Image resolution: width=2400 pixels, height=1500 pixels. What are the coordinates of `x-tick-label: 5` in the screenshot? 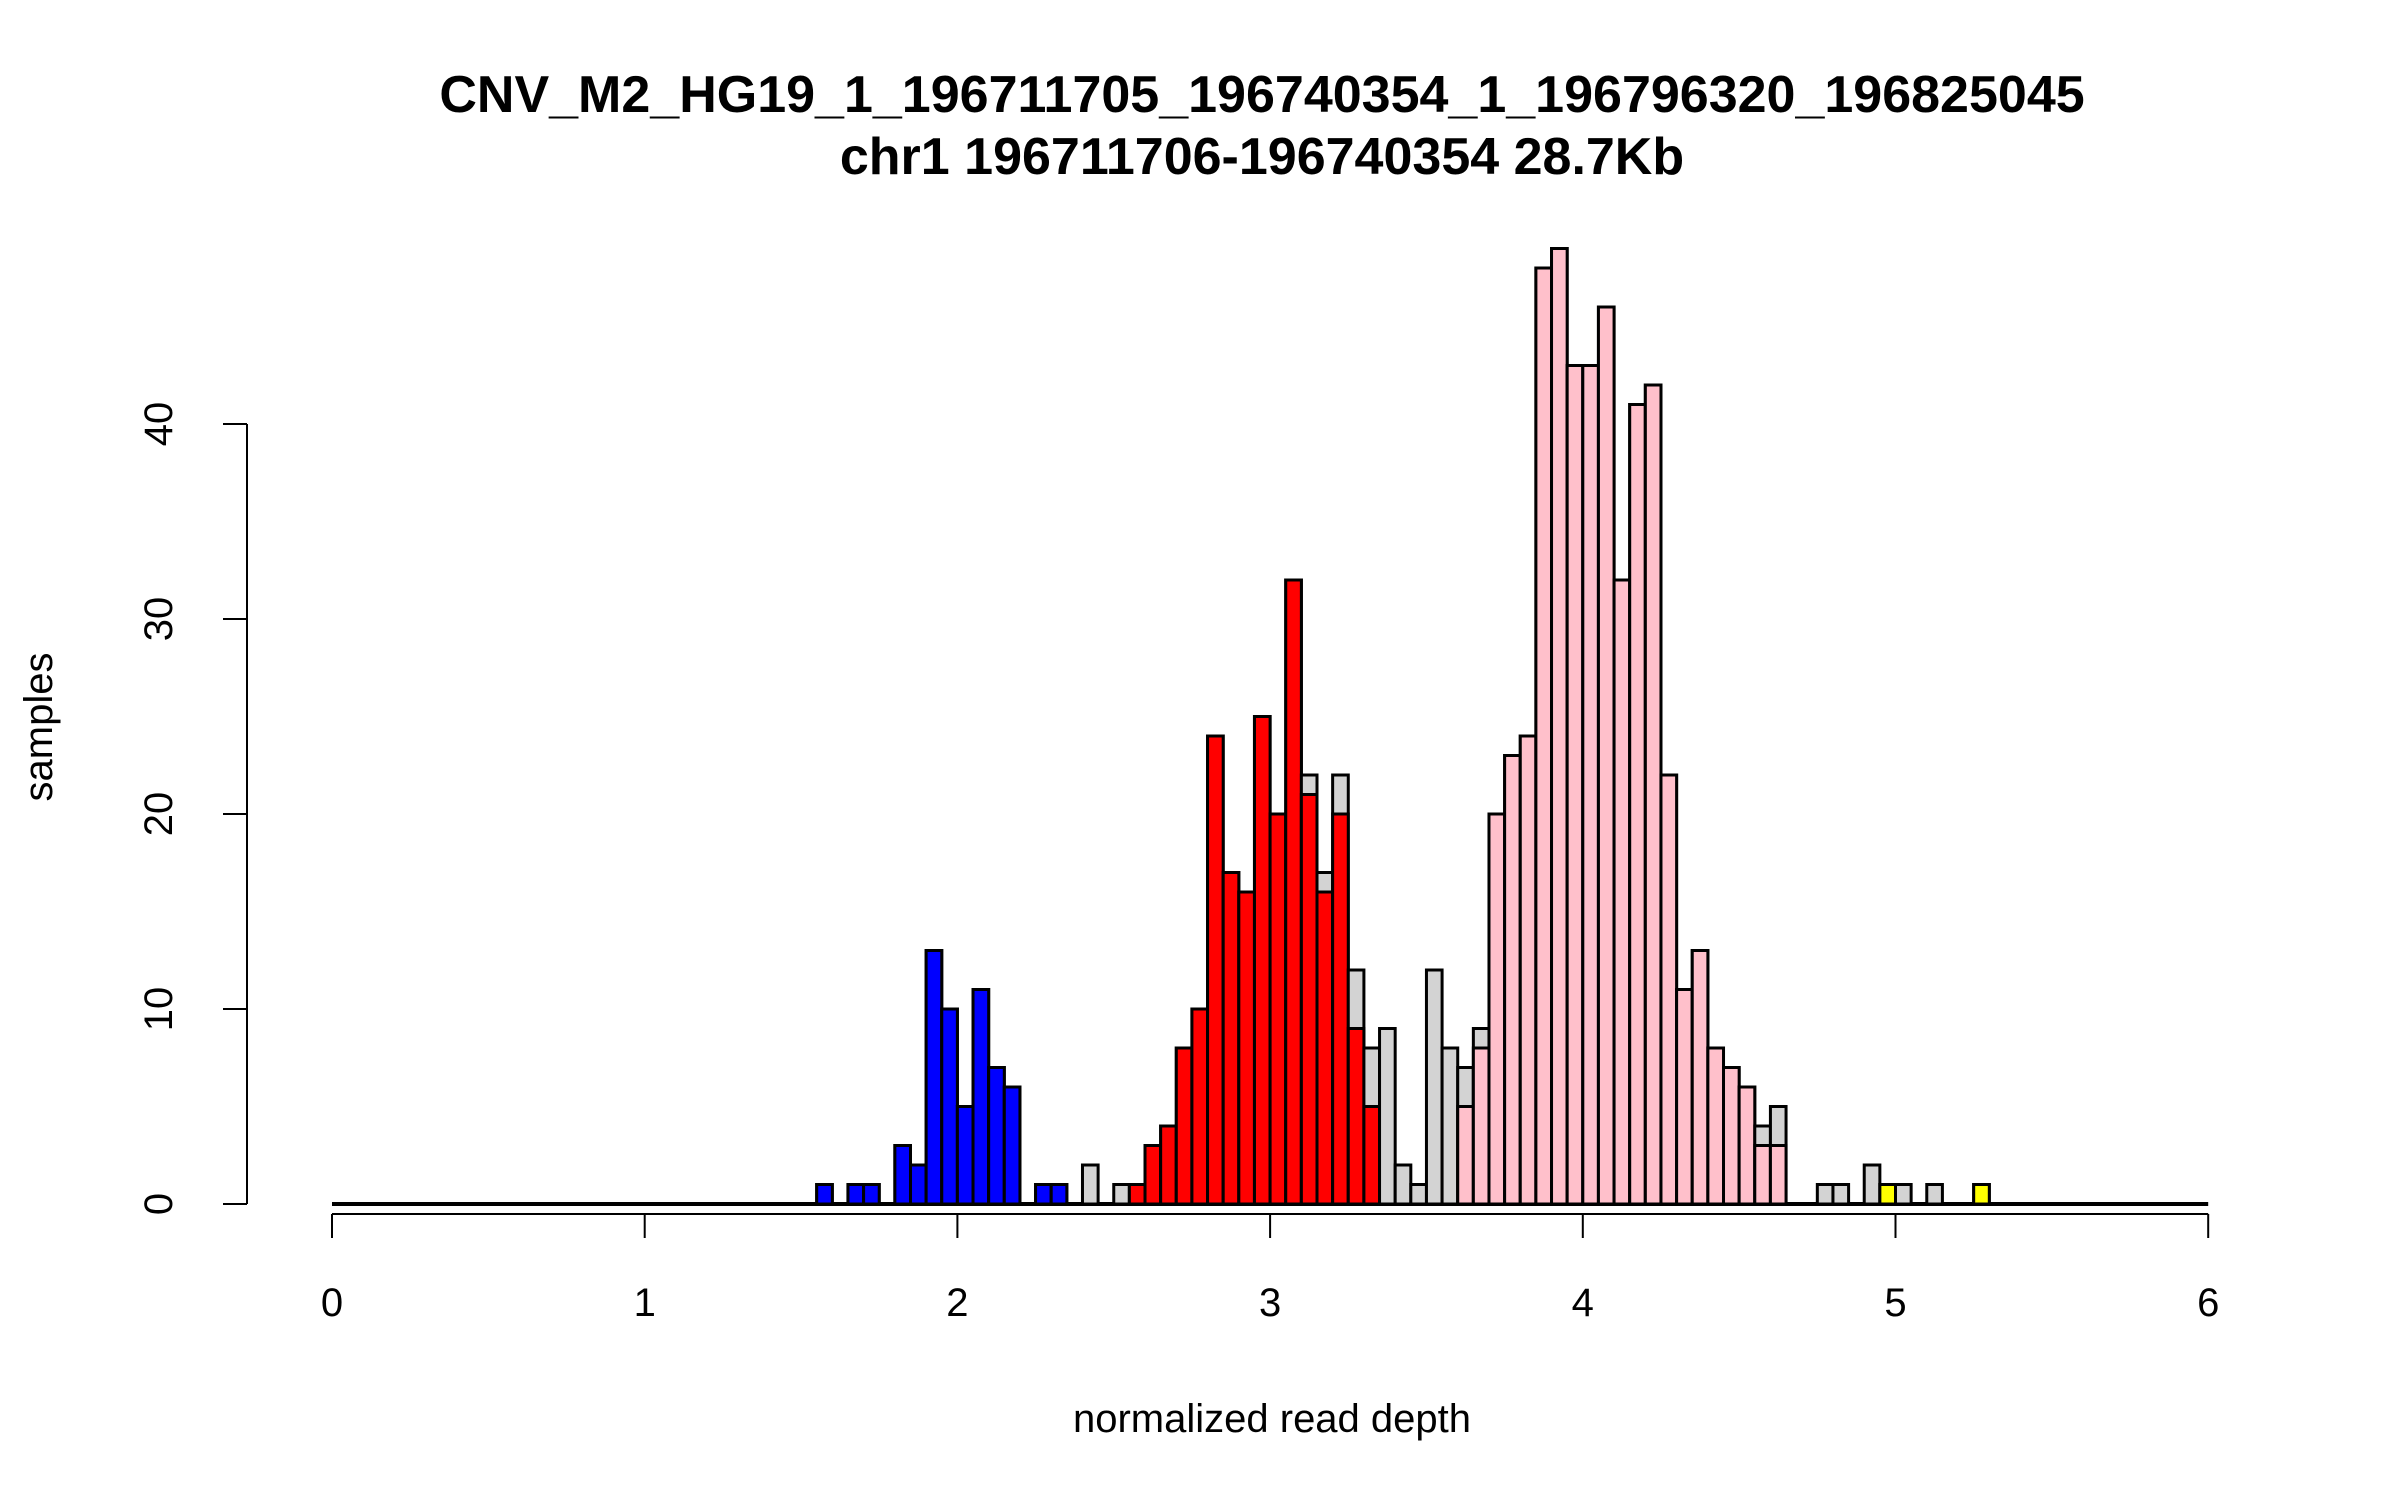 It's located at (1895, 1303).